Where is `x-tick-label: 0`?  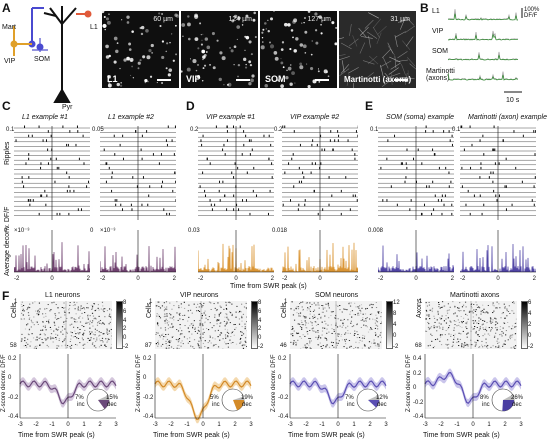
x-tick-label: 0 is located at coordinates (473, 425).